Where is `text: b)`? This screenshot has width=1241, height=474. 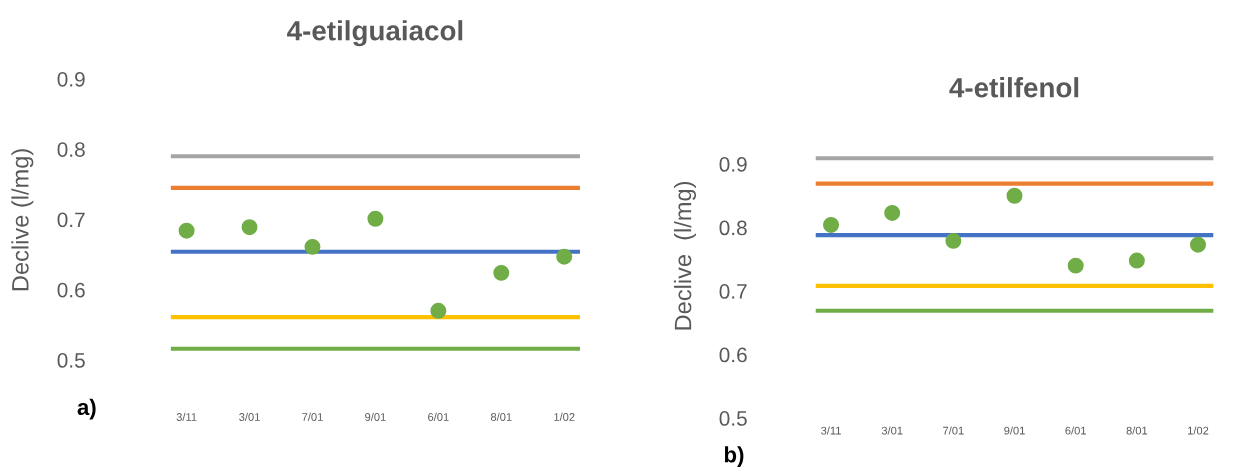 text: b) is located at coordinates (734, 456).